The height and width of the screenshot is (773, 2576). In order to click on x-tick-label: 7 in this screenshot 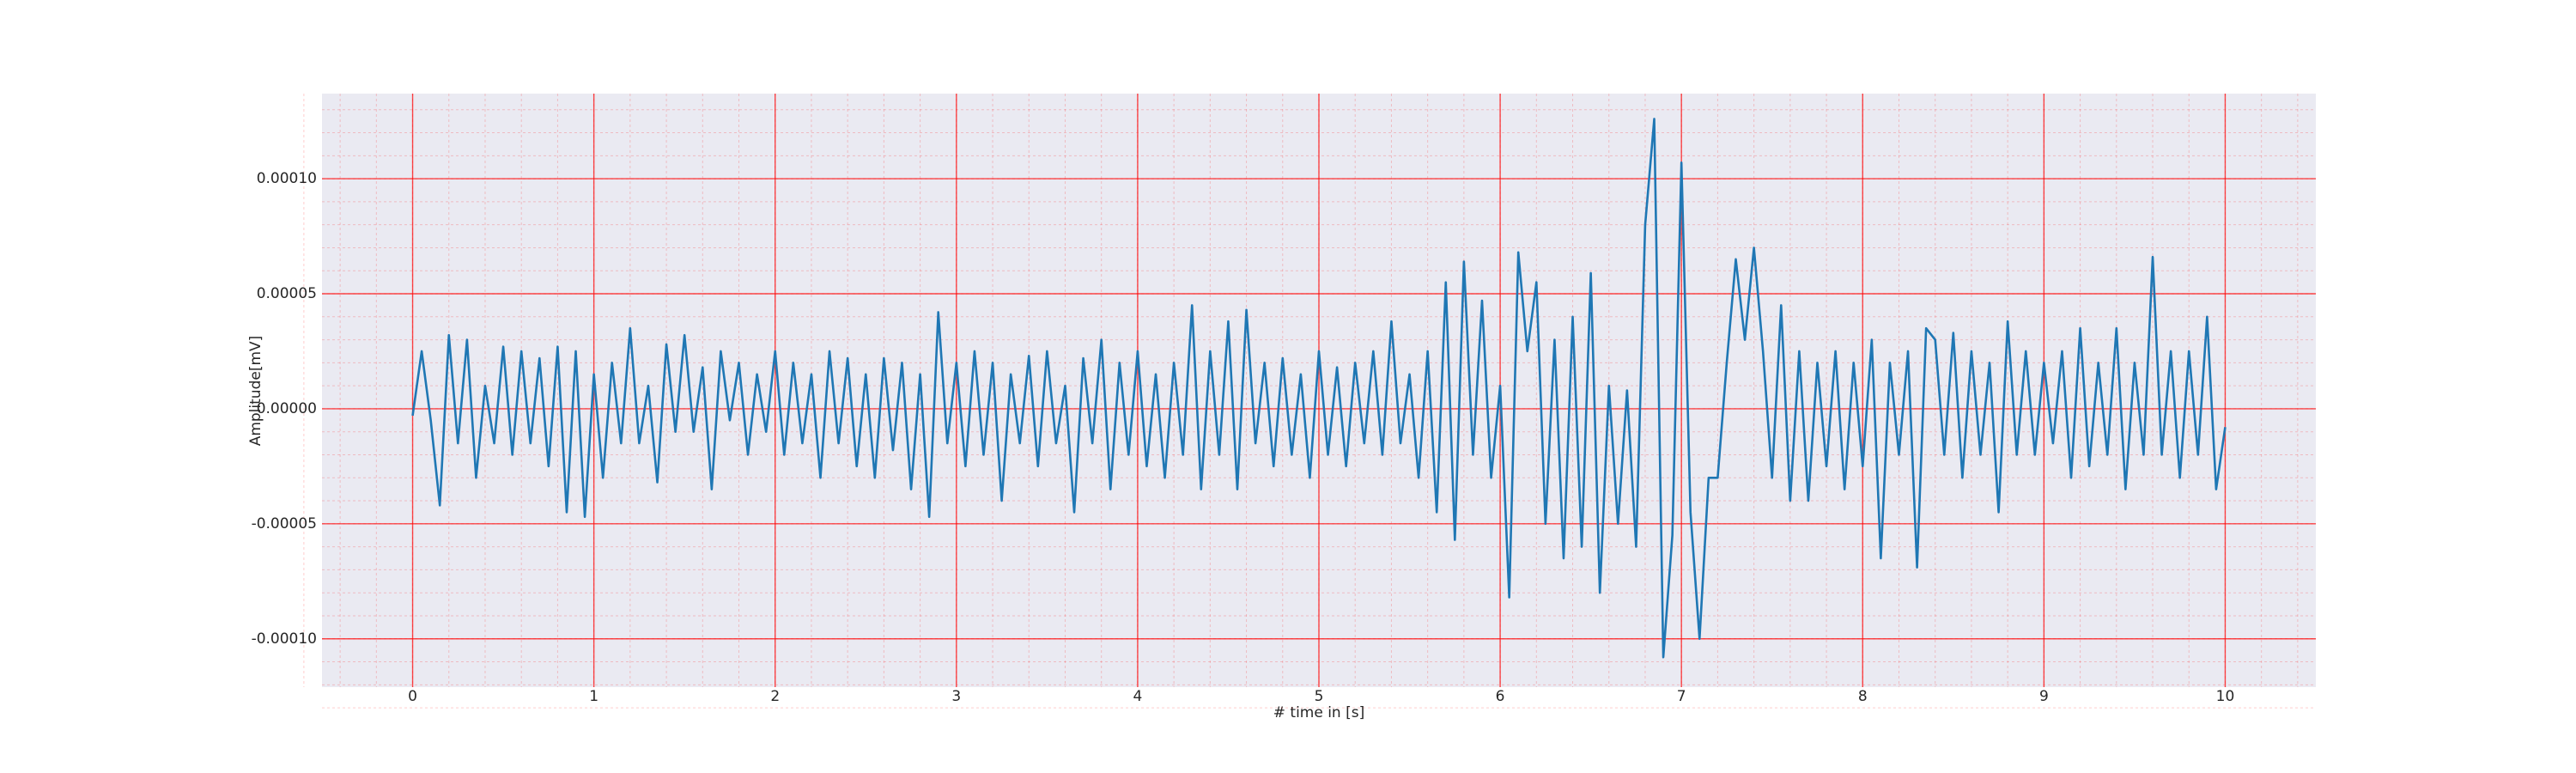, I will do `click(1682, 696)`.